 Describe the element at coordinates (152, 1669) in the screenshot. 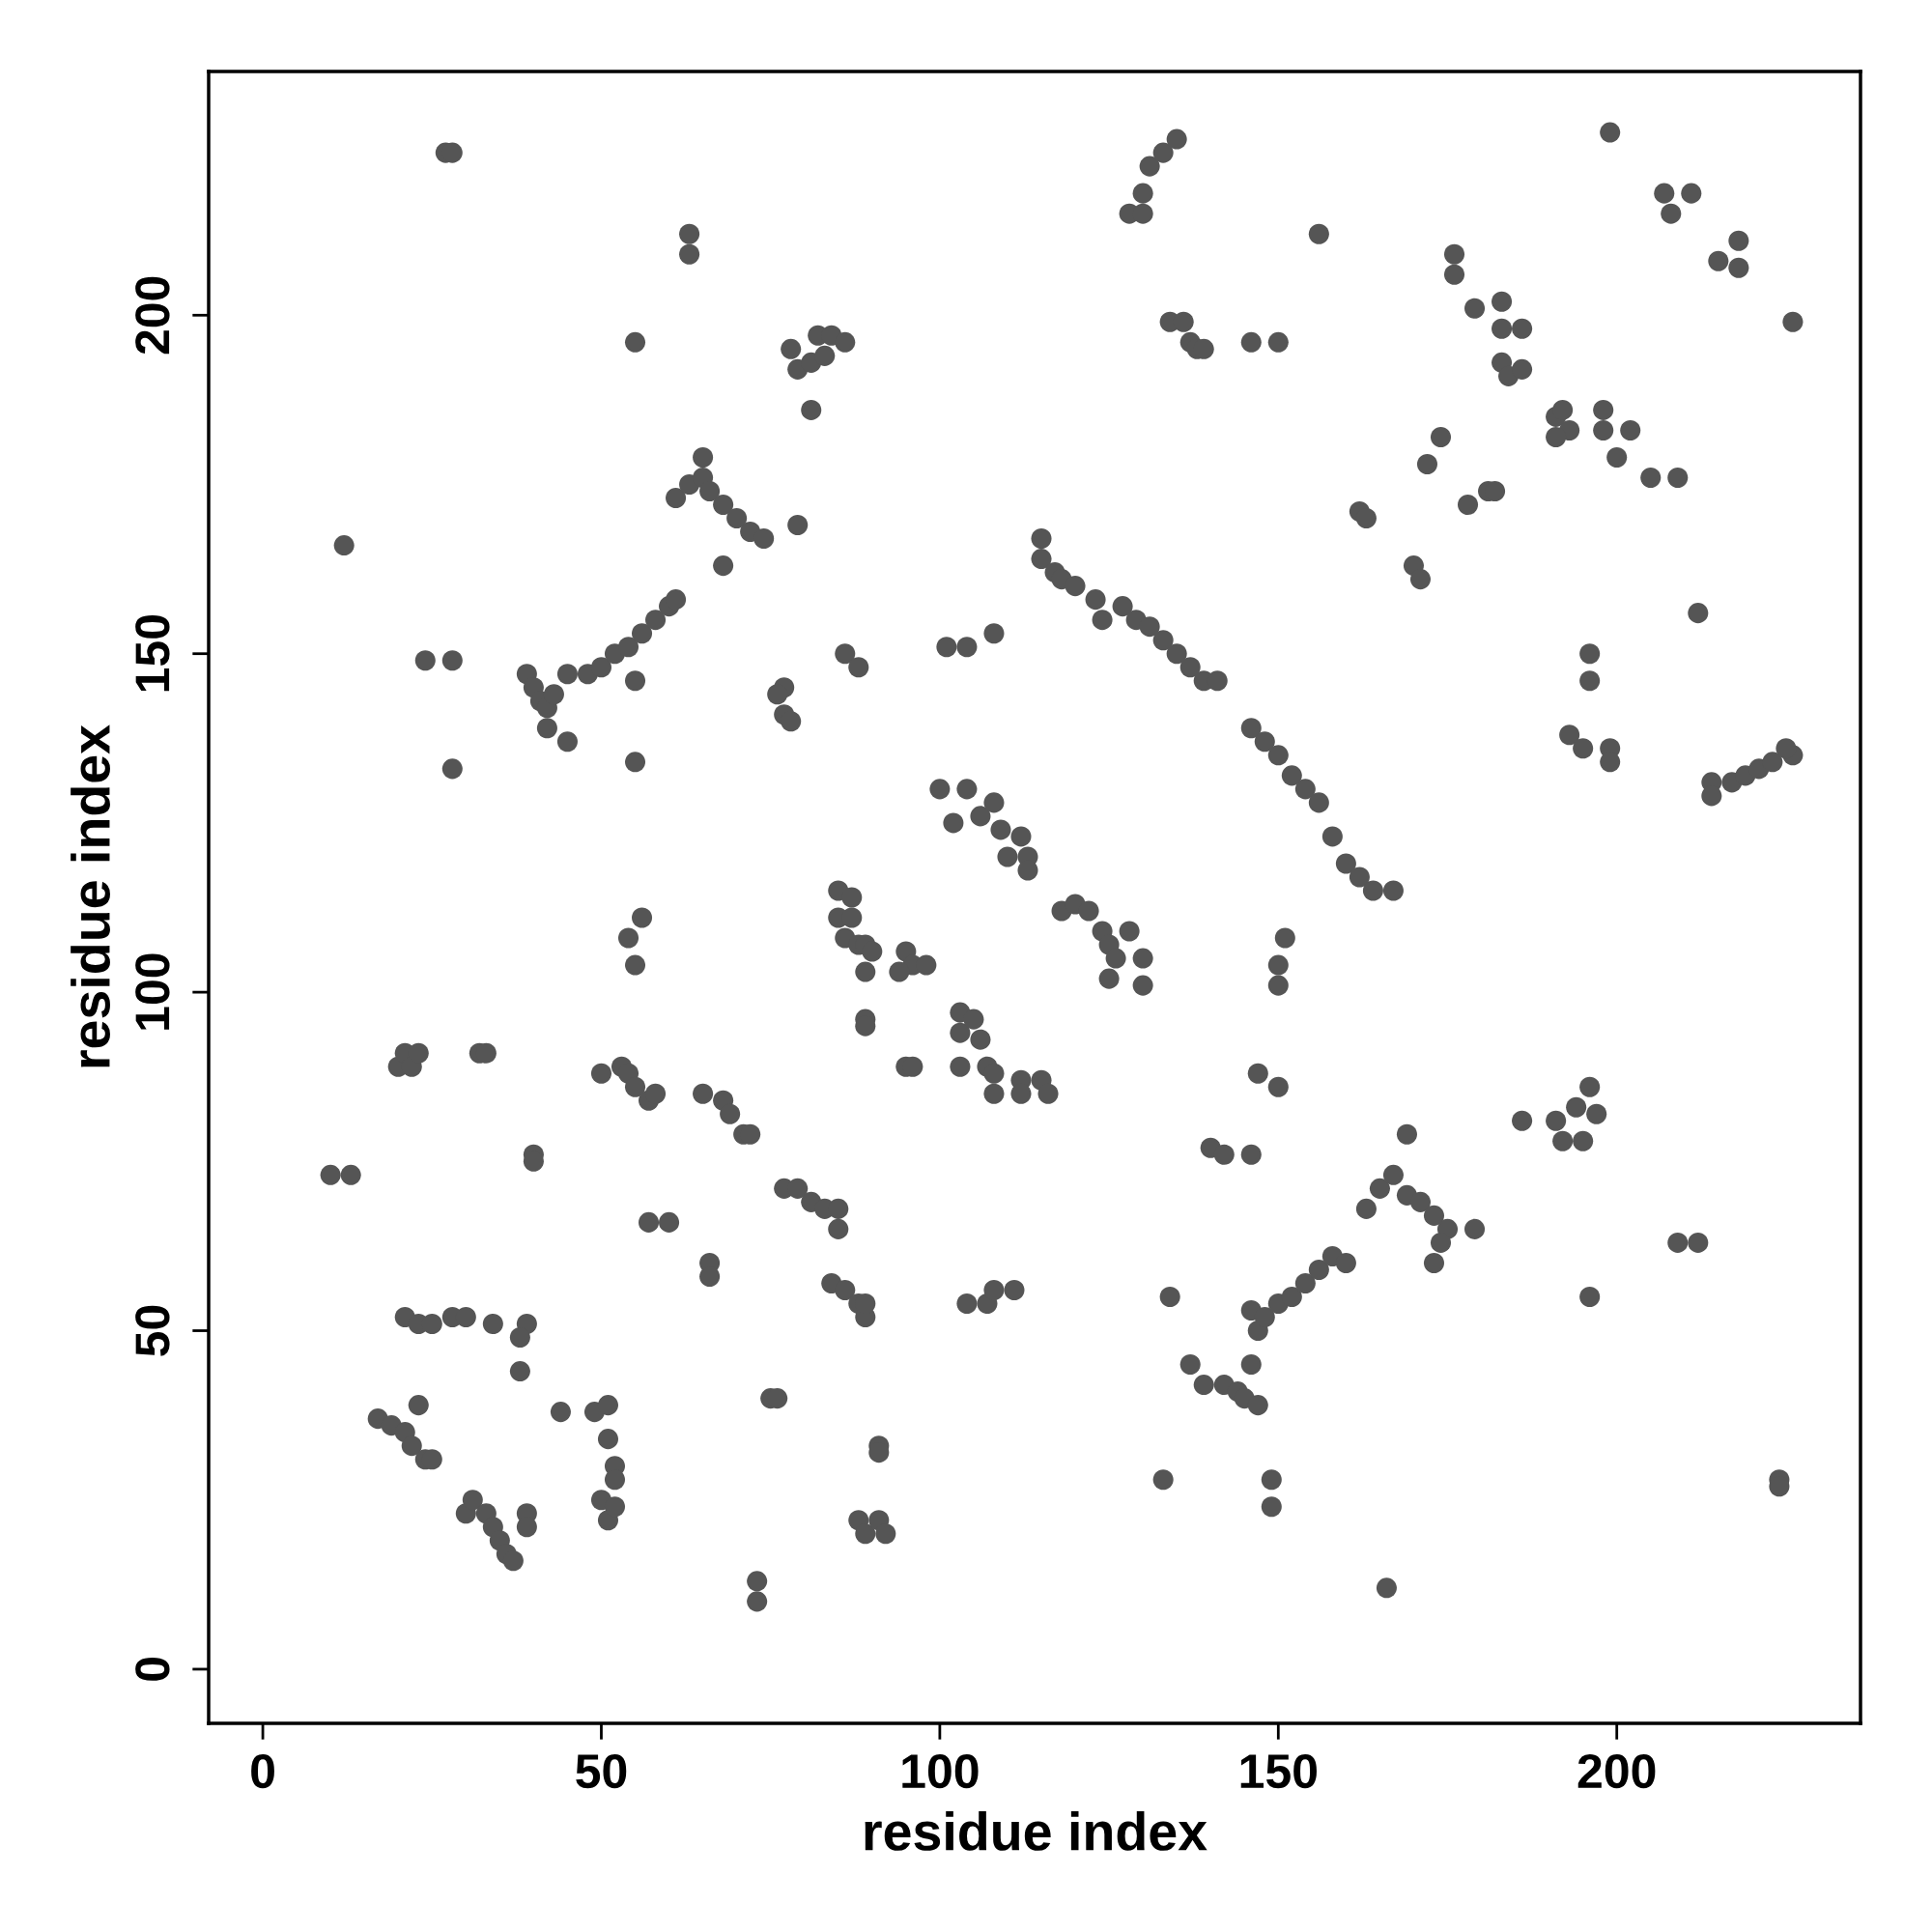

I see `y-tick-label: 0` at that location.